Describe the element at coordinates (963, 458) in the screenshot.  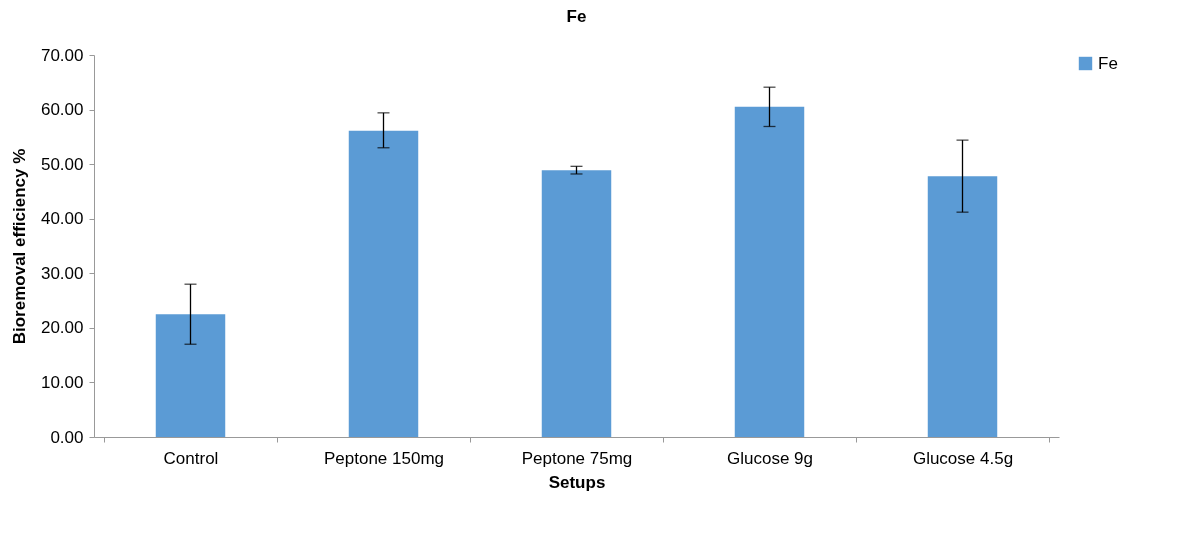
I see `x-tick-label: Glucose 4.5g` at that location.